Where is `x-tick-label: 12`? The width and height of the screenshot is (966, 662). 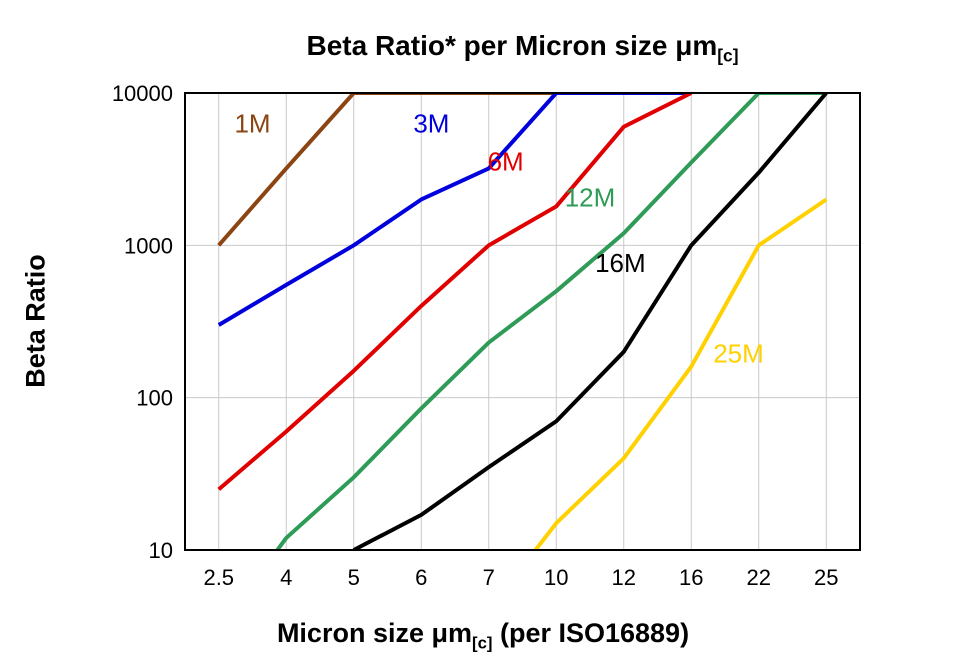 x-tick-label: 12 is located at coordinates (624, 577).